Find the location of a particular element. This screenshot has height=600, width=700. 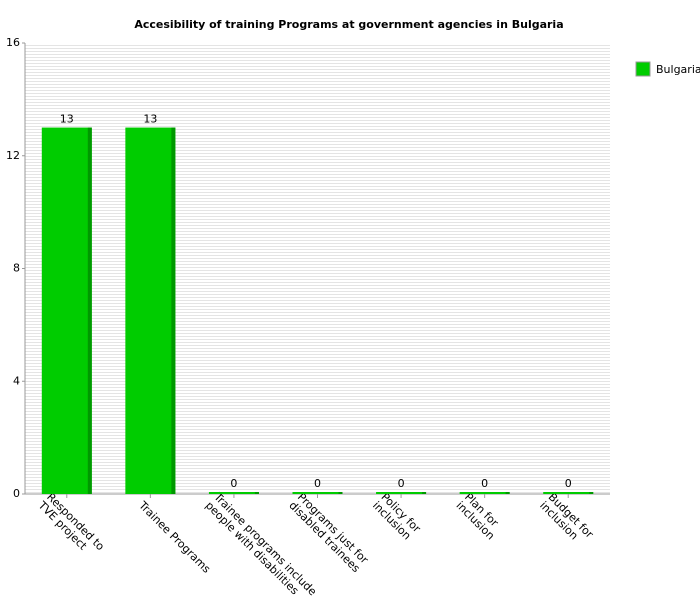

x-tick-label: Trainee Programs is located at coordinates (175, 537).